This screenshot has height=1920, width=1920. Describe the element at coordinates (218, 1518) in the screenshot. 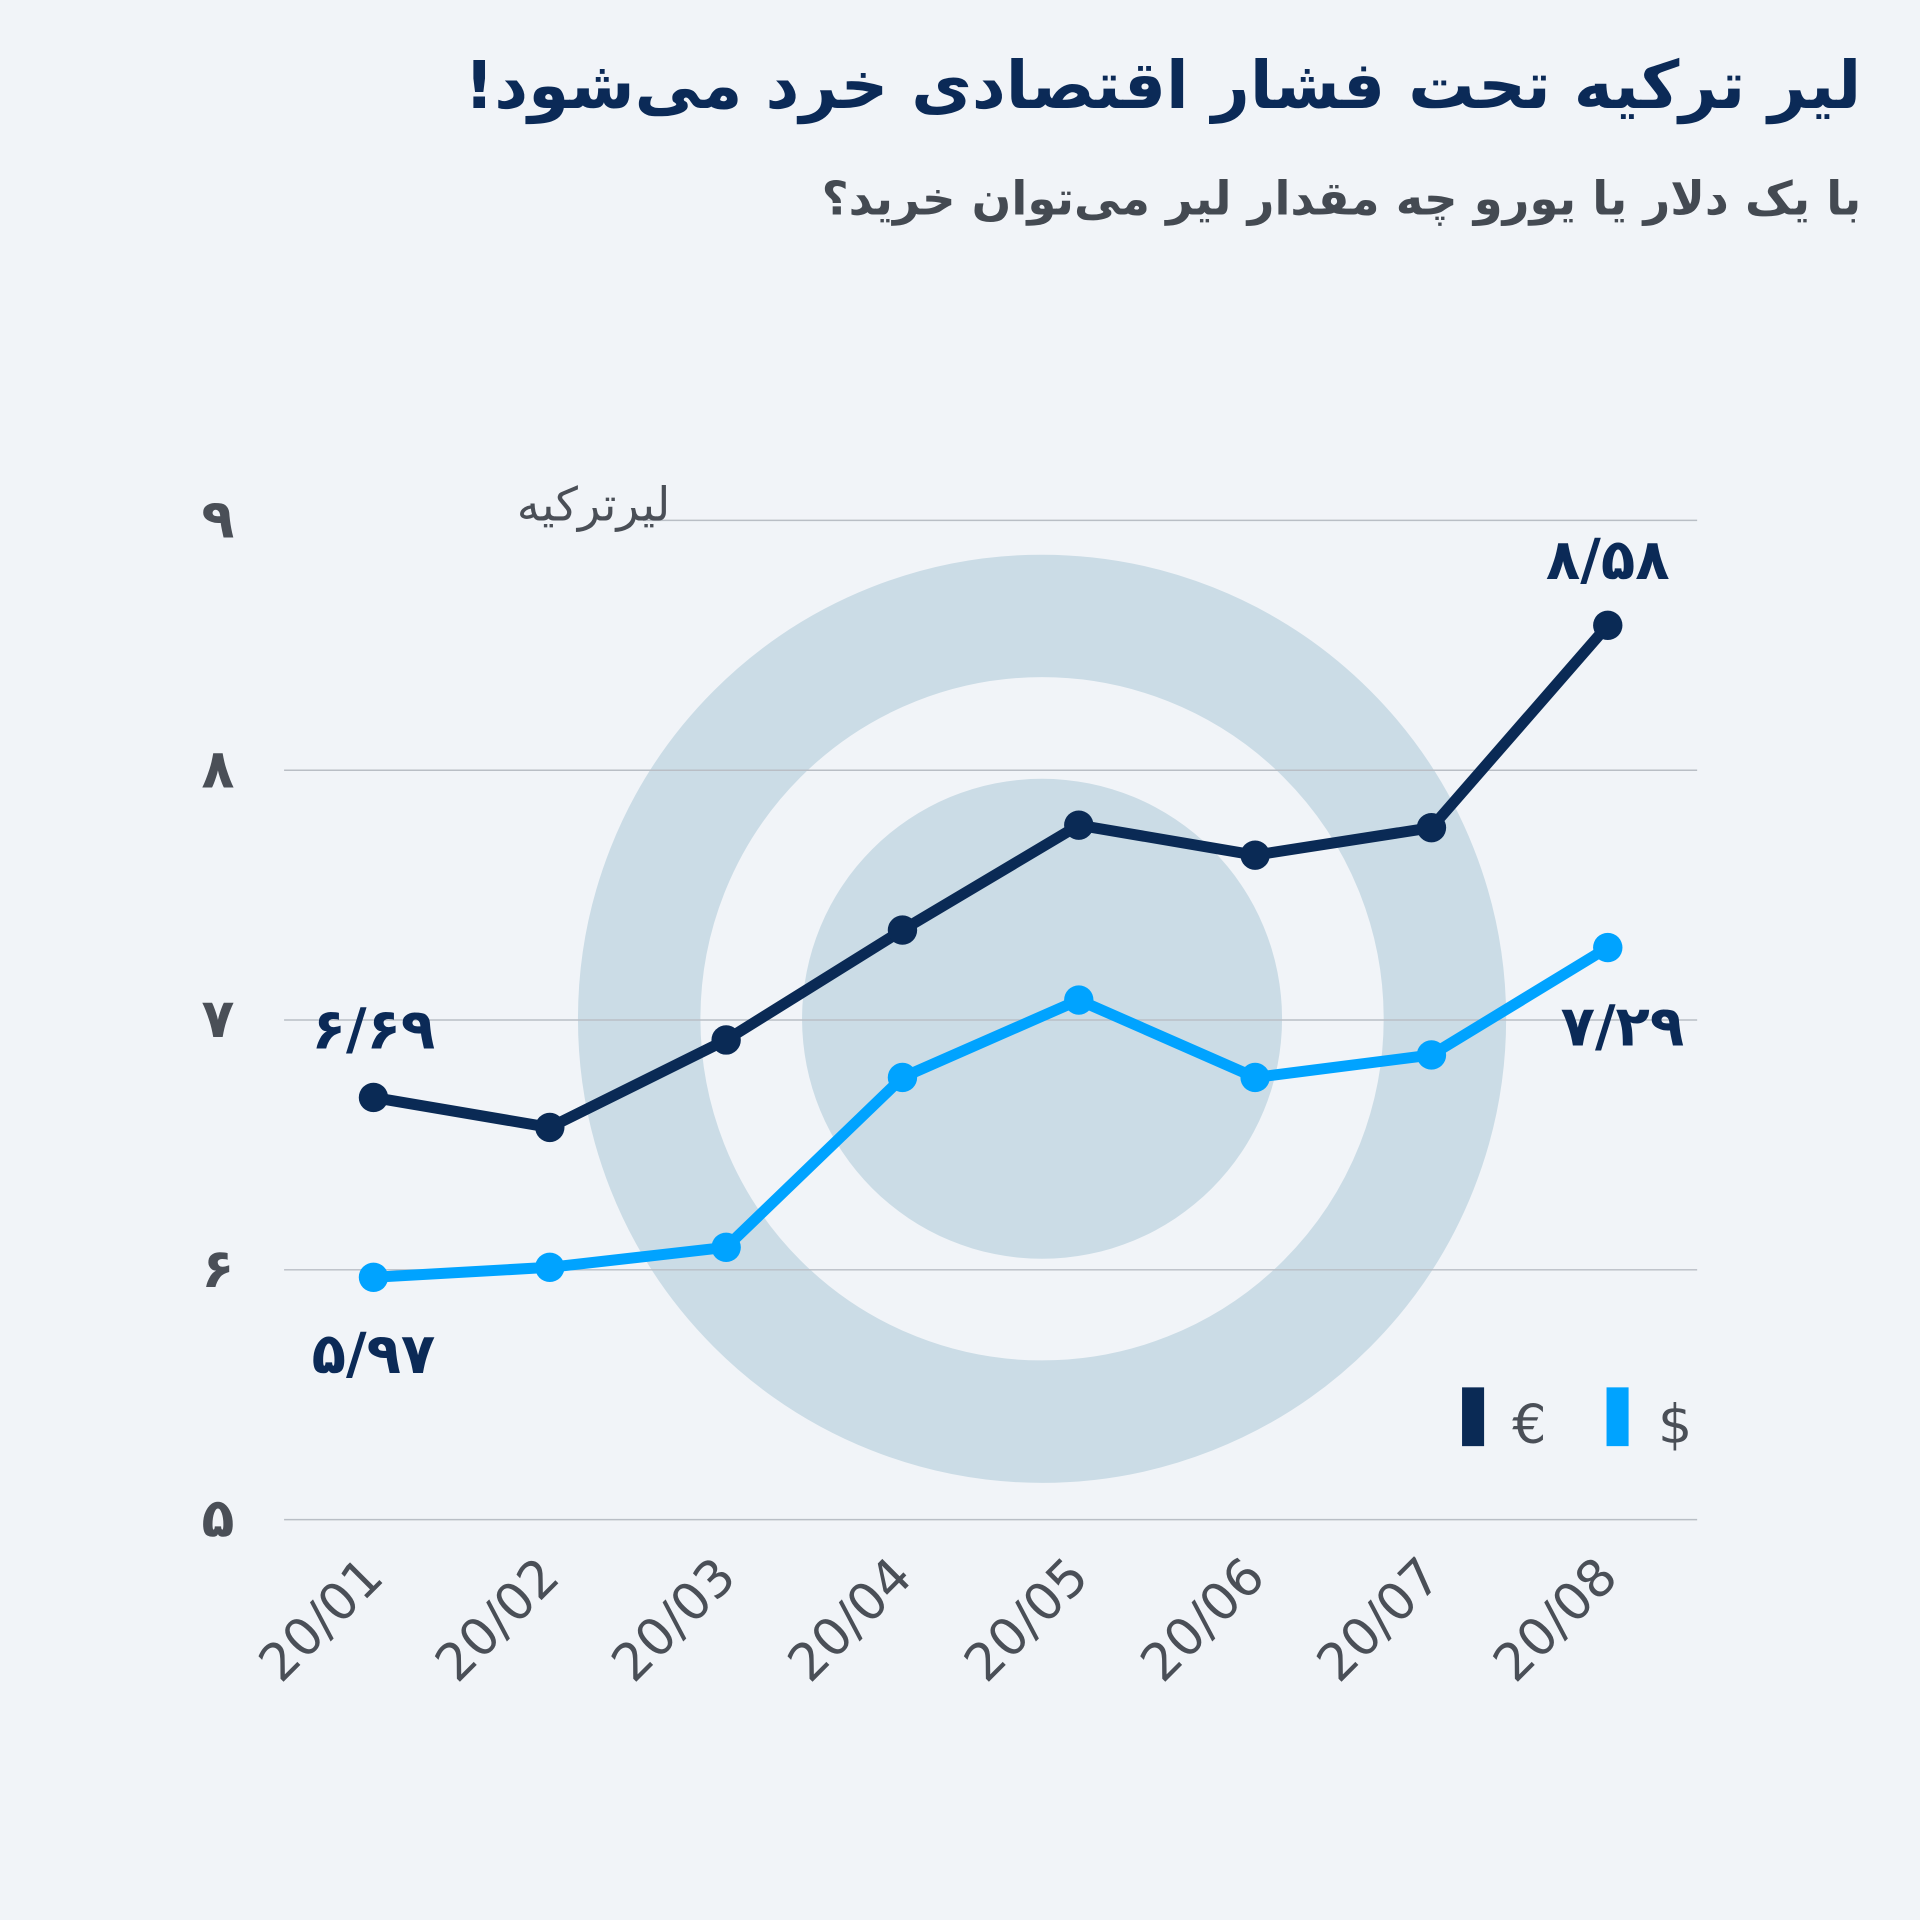

I see `y-tick-label: ۵` at that location.